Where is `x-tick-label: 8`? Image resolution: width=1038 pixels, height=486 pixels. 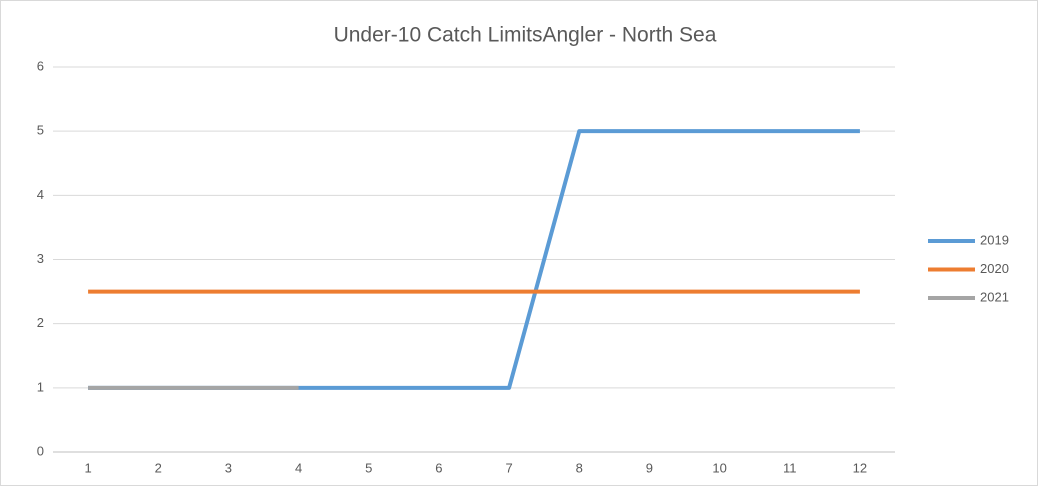 x-tick-label: 8 is located at coordinates (579, 467).